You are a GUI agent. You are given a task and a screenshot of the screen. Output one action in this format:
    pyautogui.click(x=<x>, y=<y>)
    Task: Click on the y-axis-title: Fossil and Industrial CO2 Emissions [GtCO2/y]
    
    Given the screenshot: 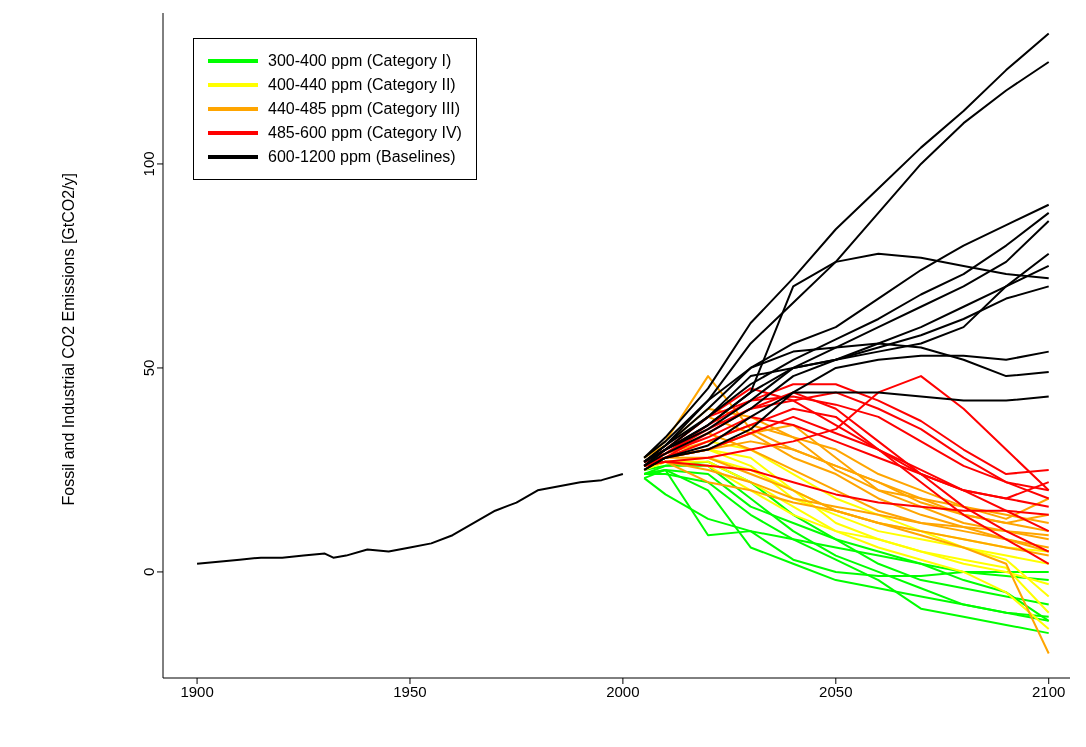 What is the action you would take?
    pyautogui.click(x=68, y=339)
    